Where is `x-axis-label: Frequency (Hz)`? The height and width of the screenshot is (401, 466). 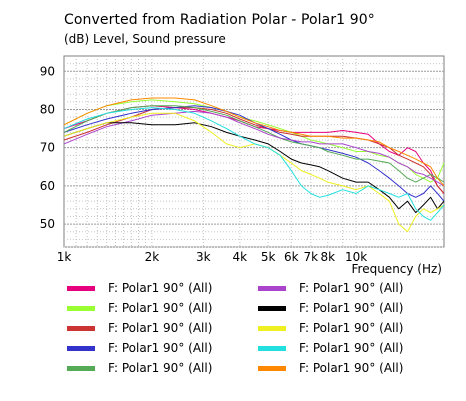 x-axis-label: Frequency (Hz) is located at coordinates (397, 269).